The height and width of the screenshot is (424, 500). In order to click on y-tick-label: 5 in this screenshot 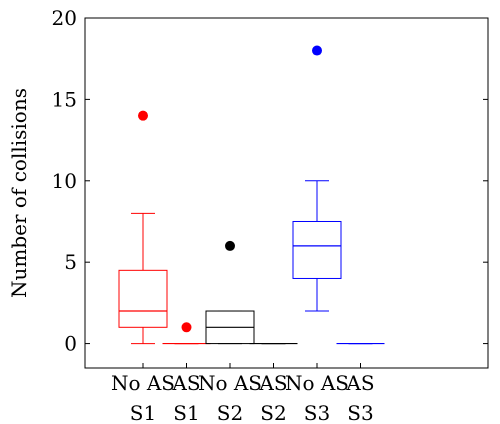, I will do `click(70, 262)`.